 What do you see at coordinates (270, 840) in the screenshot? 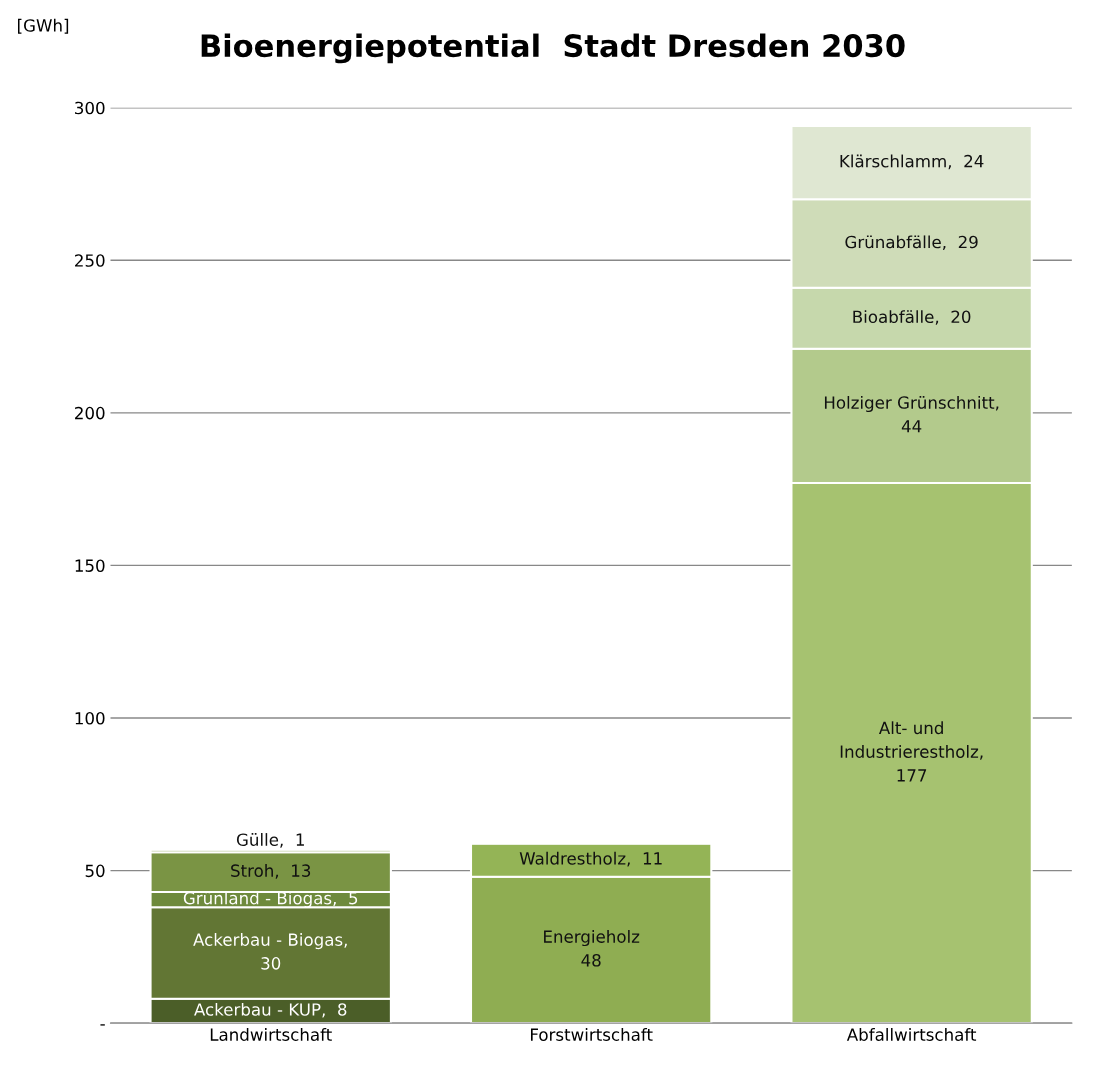
I see `data-label: Gülle, 1` at bounding box center [270, 840].